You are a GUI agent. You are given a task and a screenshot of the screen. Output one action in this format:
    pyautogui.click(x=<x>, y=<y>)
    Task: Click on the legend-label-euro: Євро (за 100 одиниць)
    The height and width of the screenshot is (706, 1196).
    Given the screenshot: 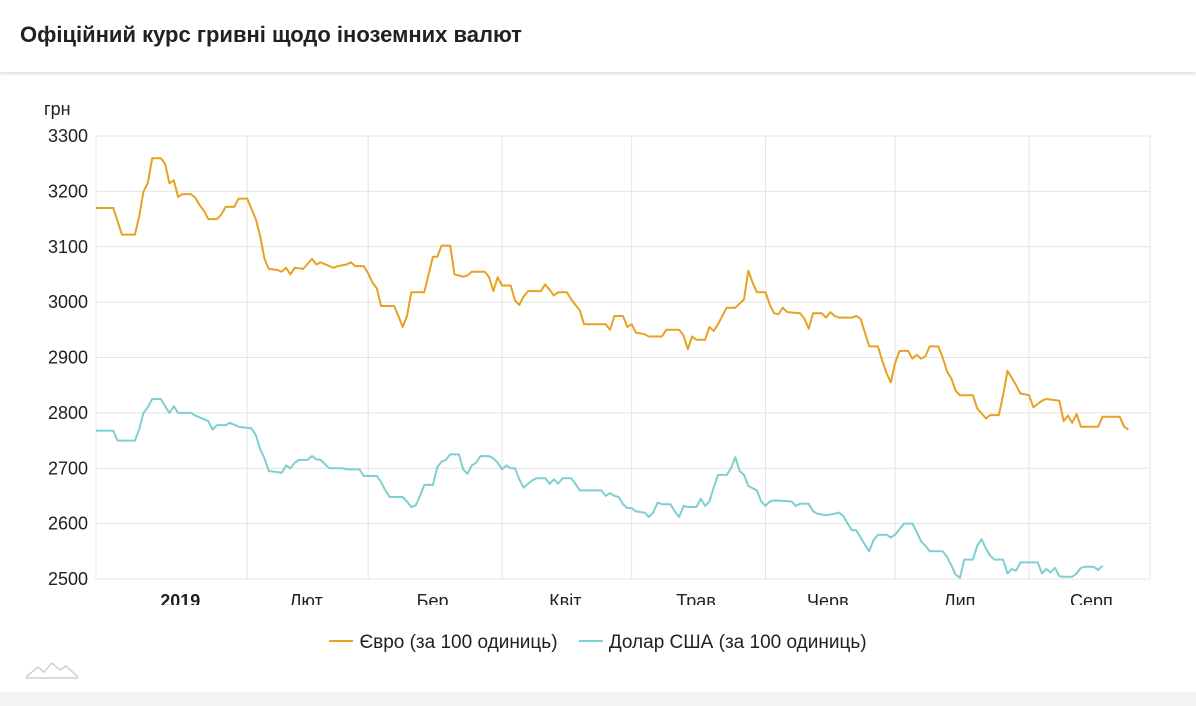 What is the action you would take?
    pyautogui.click(x=458, y=642)
    